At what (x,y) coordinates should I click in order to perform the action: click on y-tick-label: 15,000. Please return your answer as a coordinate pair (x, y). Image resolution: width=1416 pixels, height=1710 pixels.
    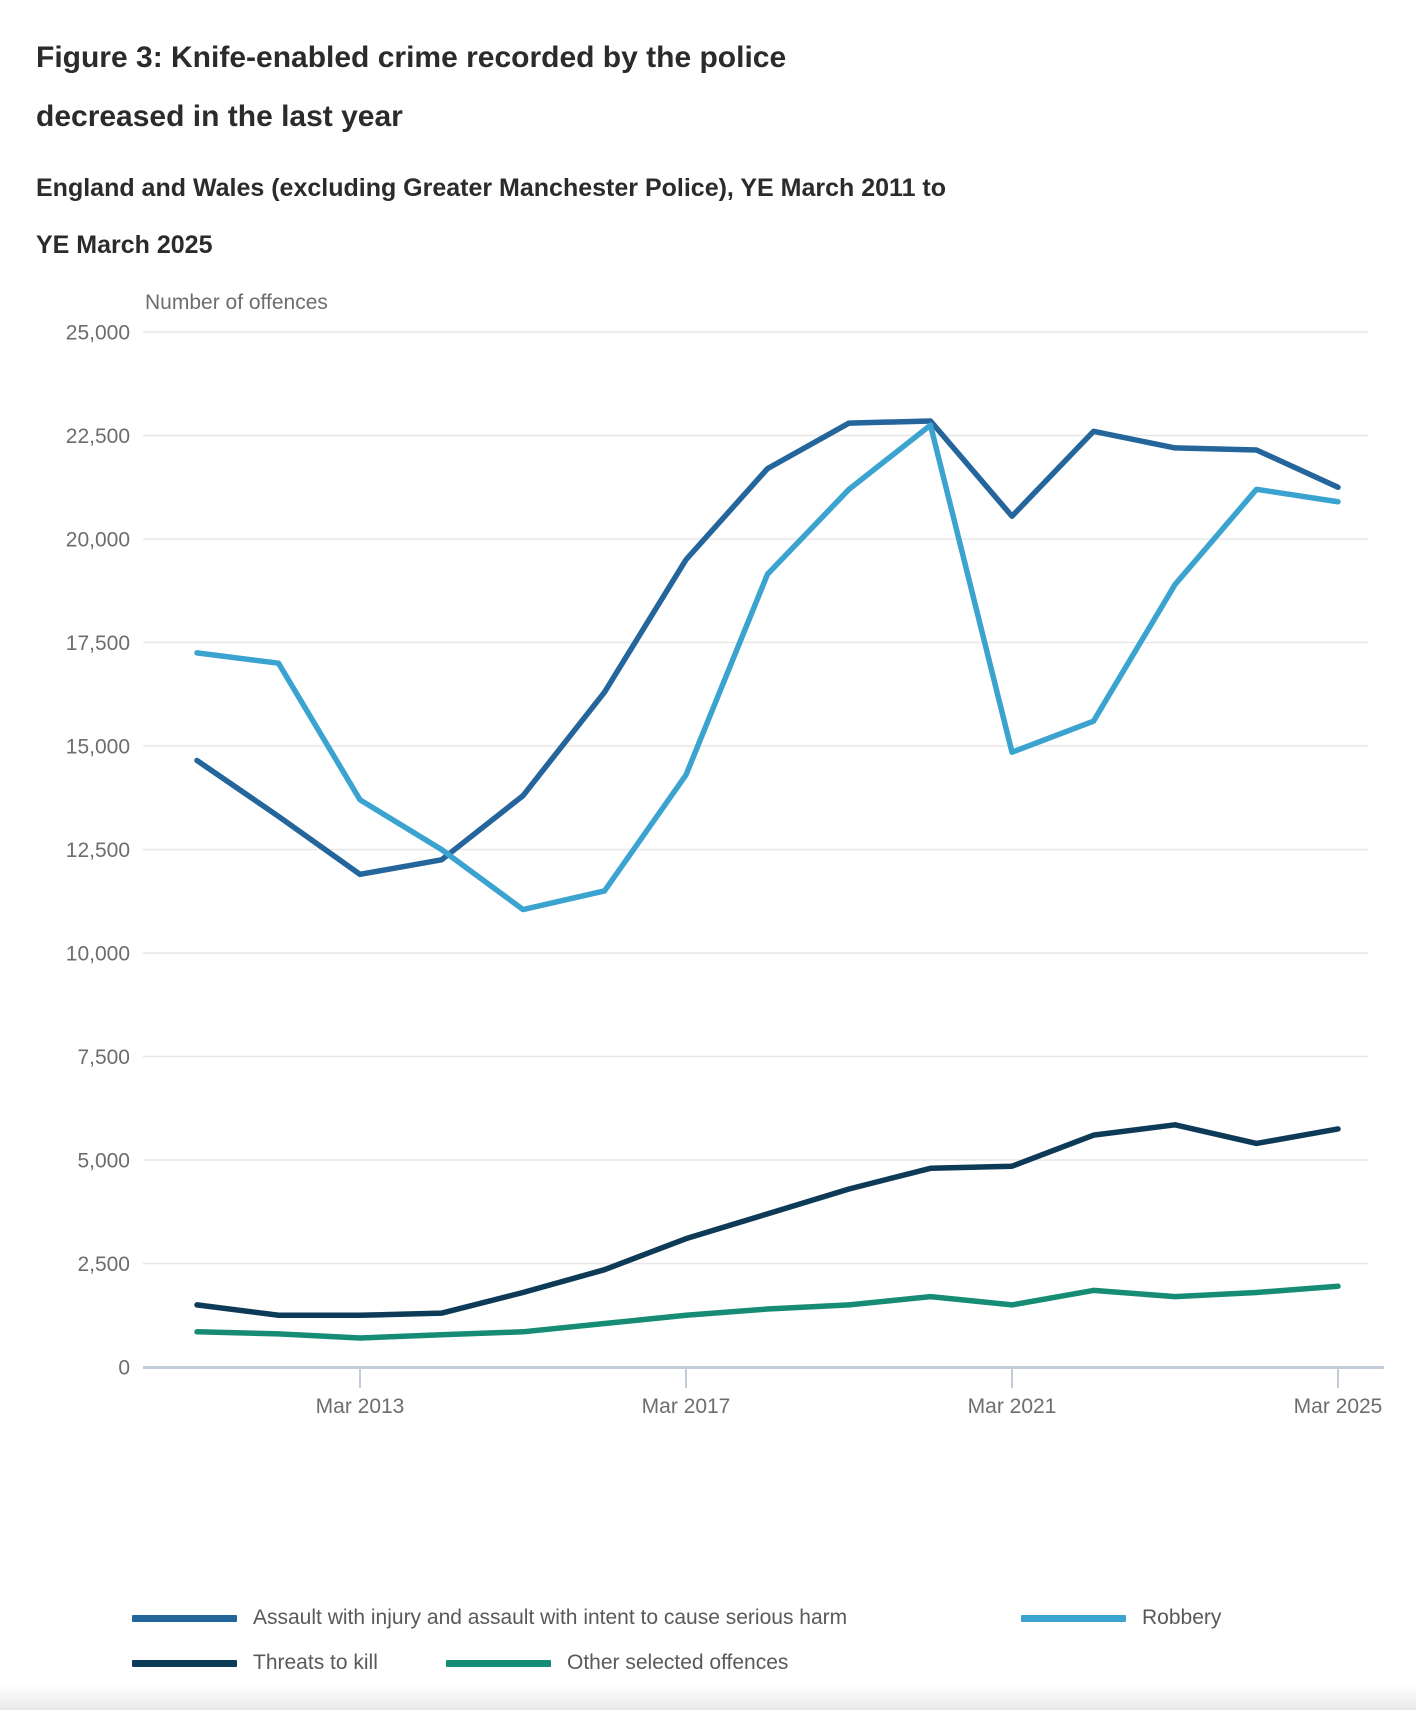
    Looking at the image, I should click on (98, 747).